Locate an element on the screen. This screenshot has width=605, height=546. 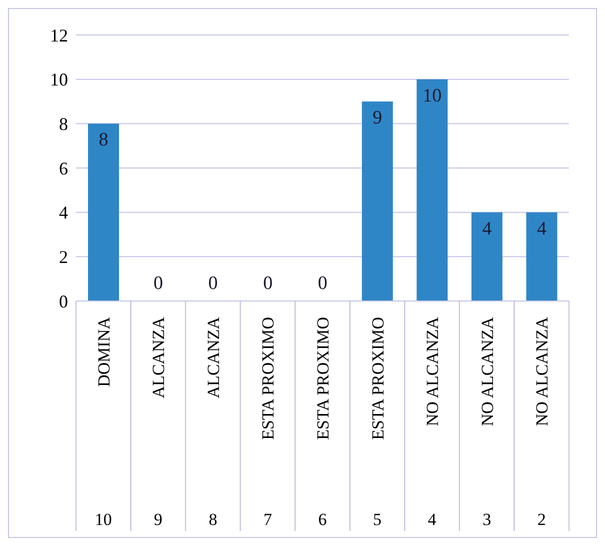
y-tick-label: 10 is located at coordinates (59, 80).